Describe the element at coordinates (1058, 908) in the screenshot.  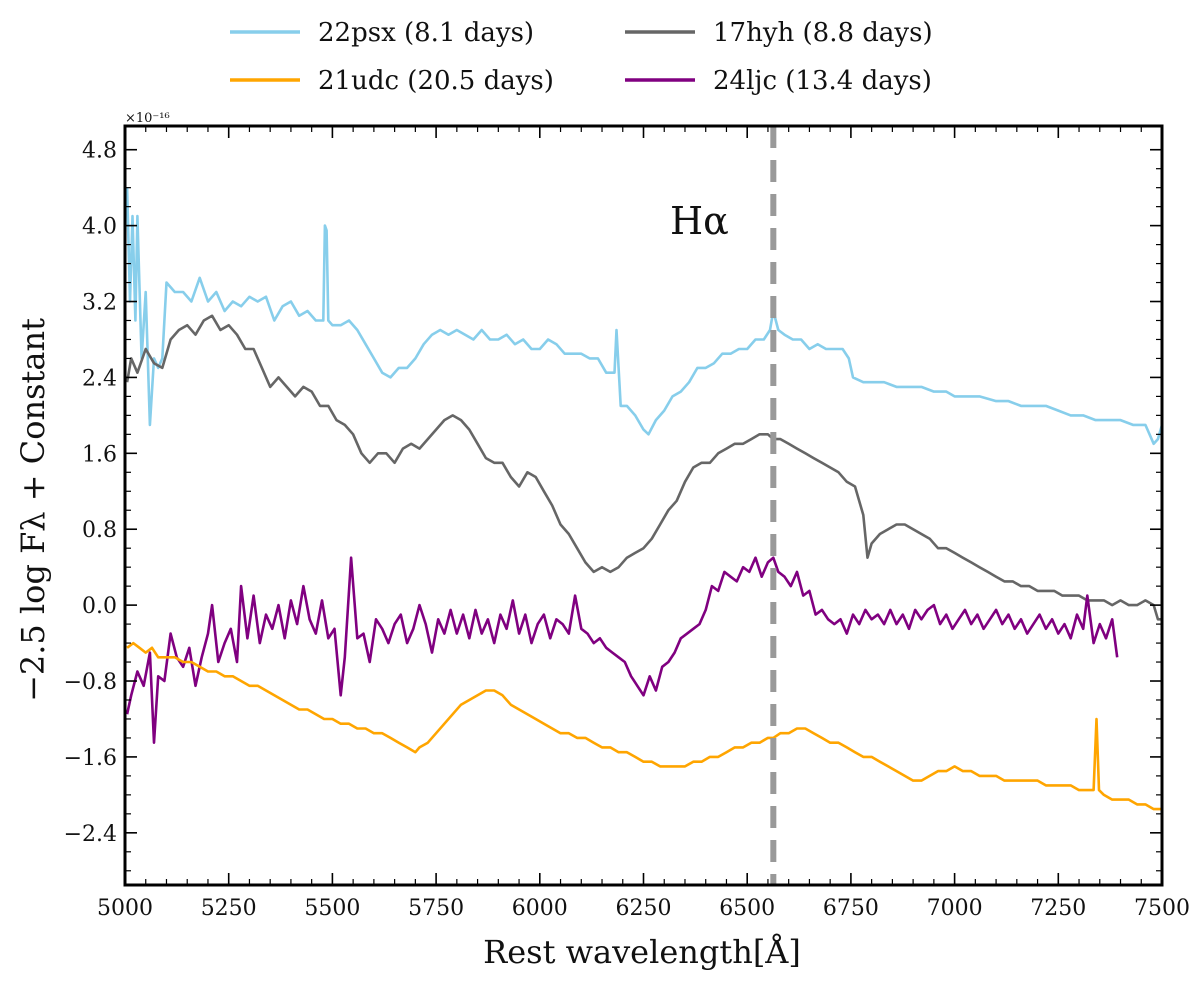
I see `x-tick-label: 7250` at that location.